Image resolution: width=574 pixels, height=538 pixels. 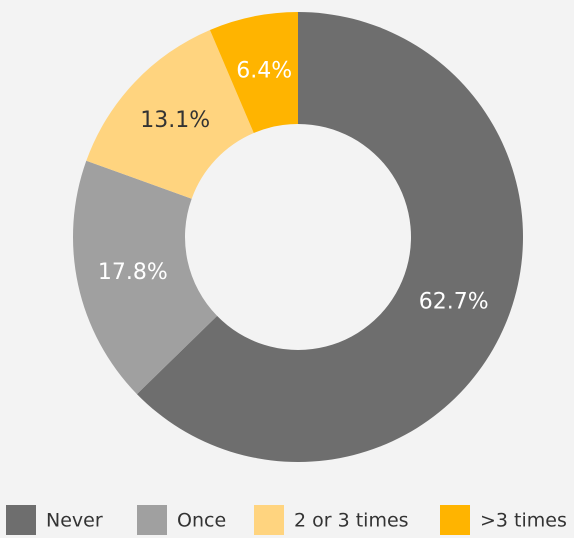 I want to click on legend-label: 2 or 3 times, so click(x=351, y=521).